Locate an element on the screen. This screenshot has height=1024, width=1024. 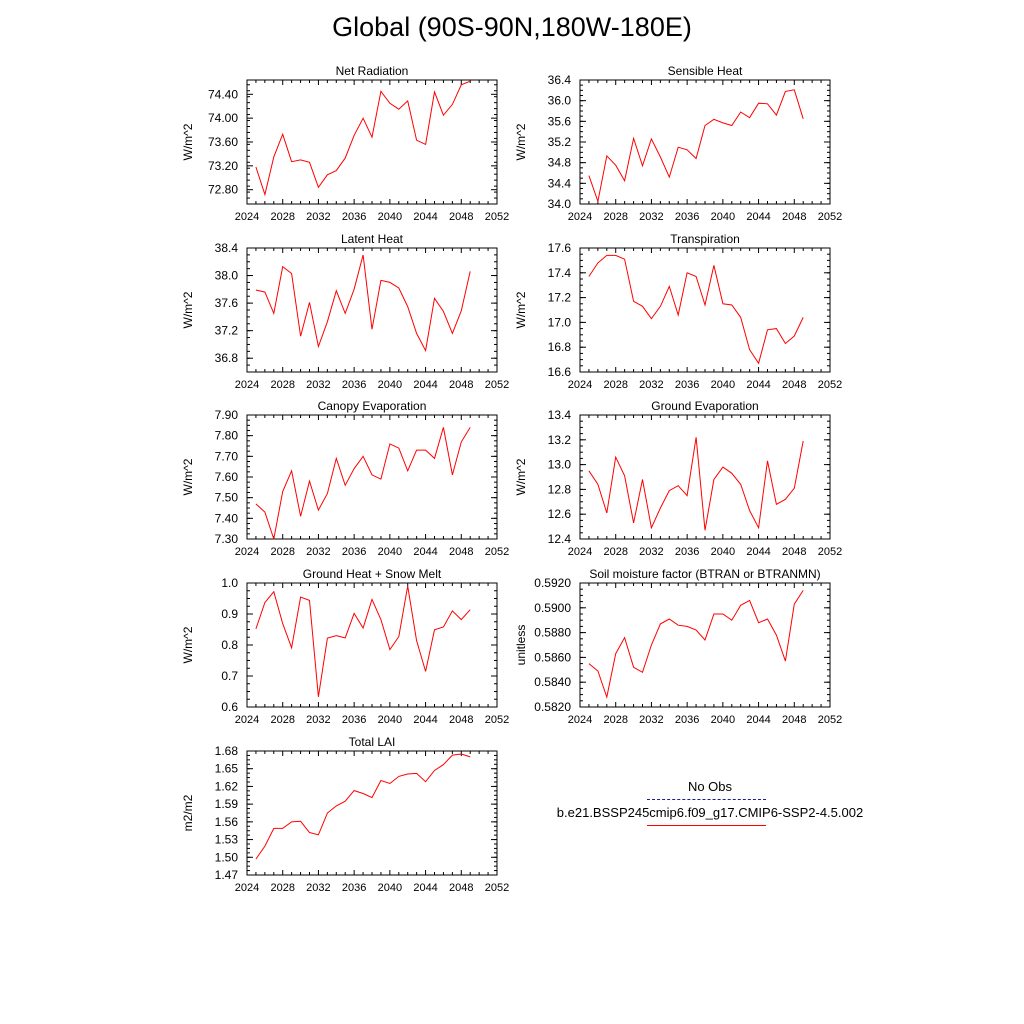
y-tick-label: 36.0 is located at coordinates (560, 101).